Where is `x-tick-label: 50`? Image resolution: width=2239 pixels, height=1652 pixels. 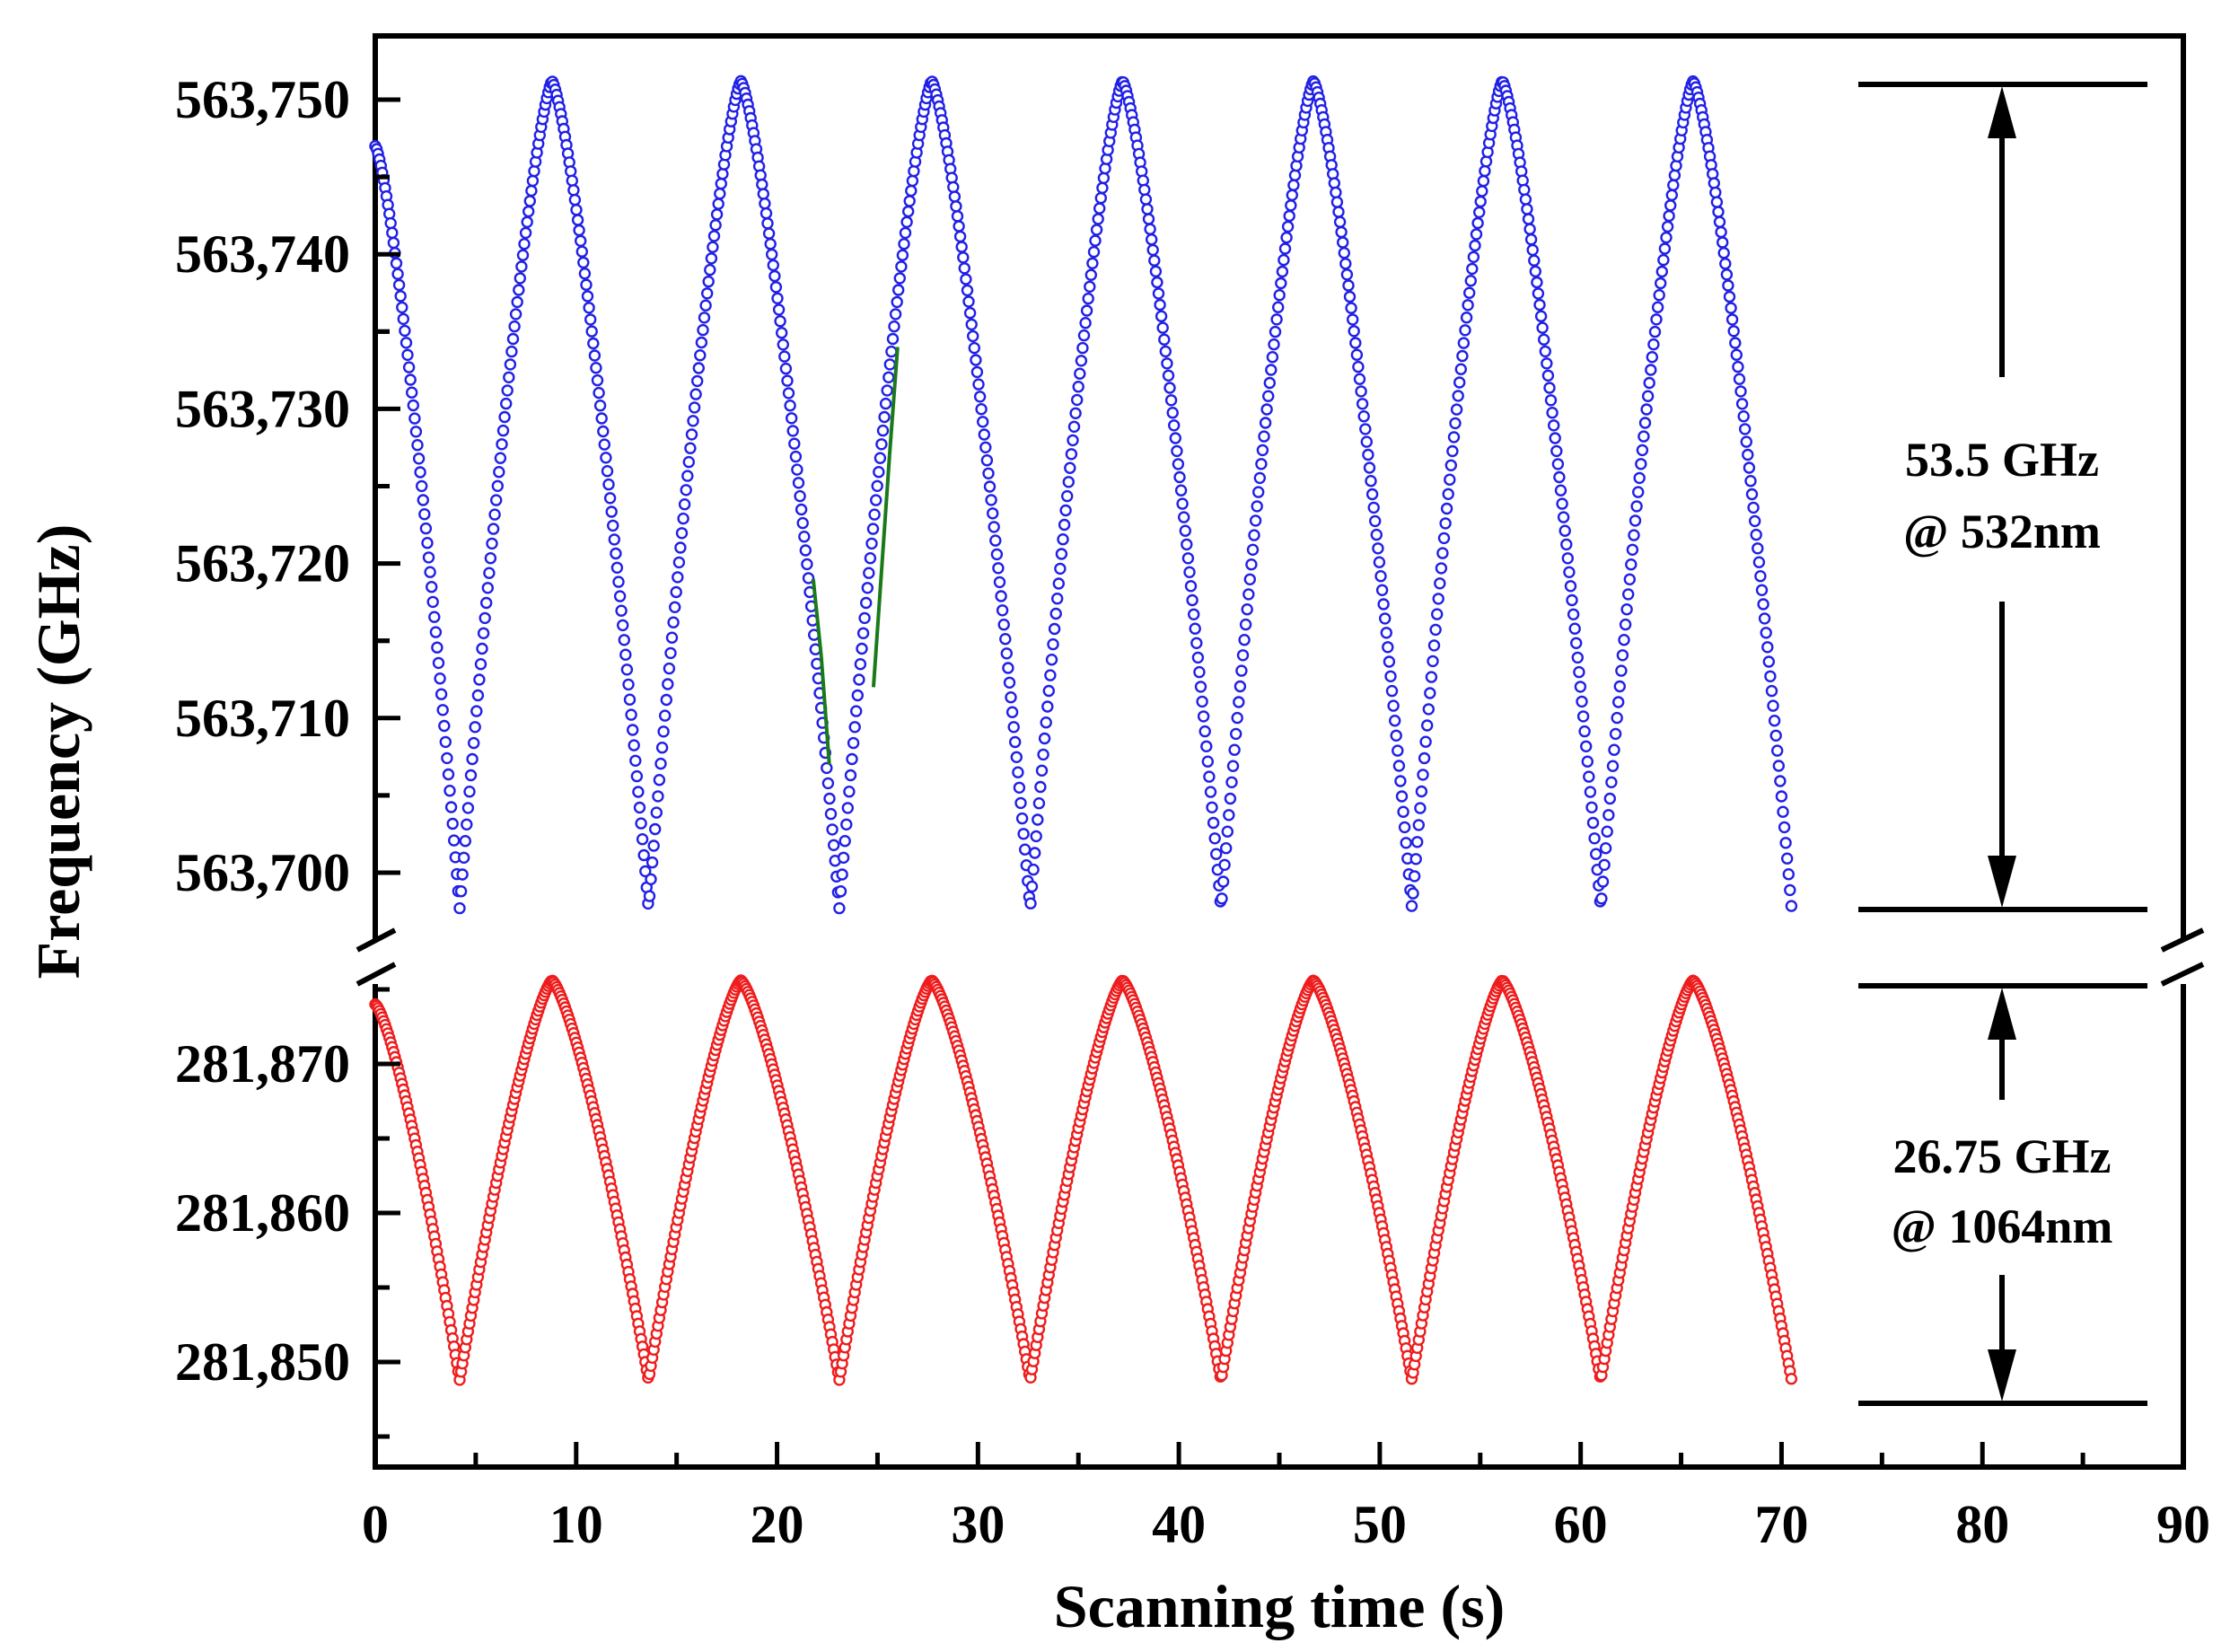 x-tick-label: 50 is located at coordinates (1380, 1524).